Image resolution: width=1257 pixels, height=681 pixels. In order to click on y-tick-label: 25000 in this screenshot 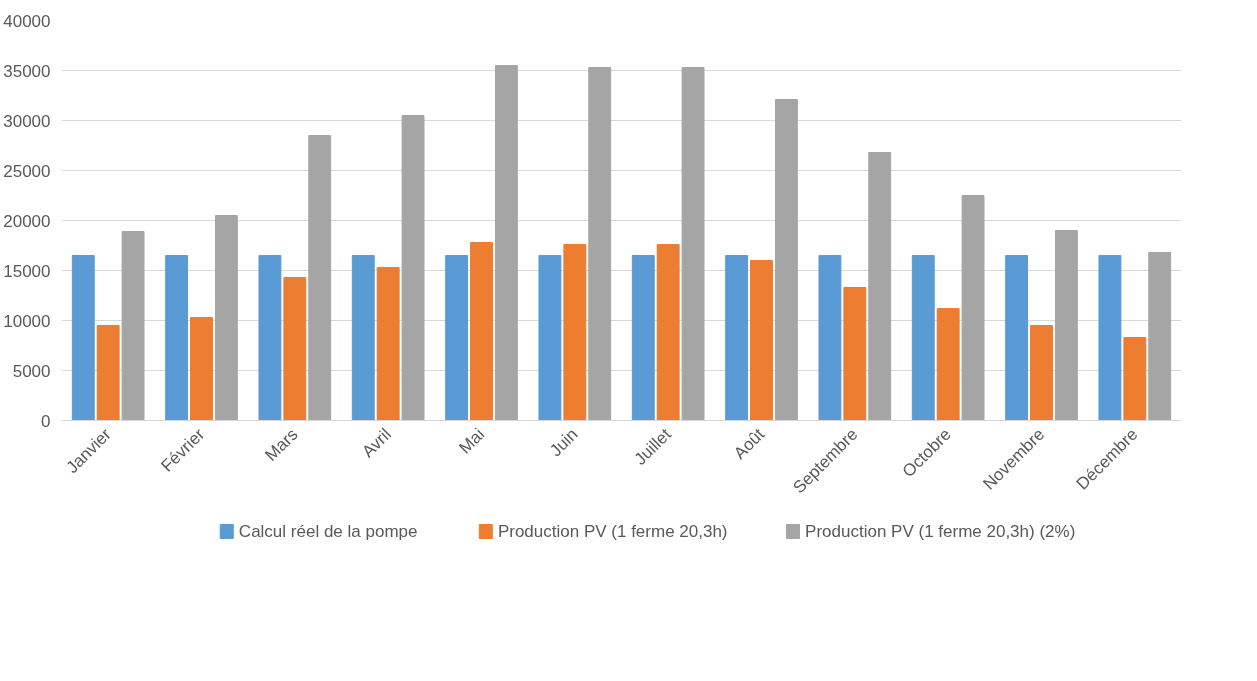, I will do `click(27, 171)`.